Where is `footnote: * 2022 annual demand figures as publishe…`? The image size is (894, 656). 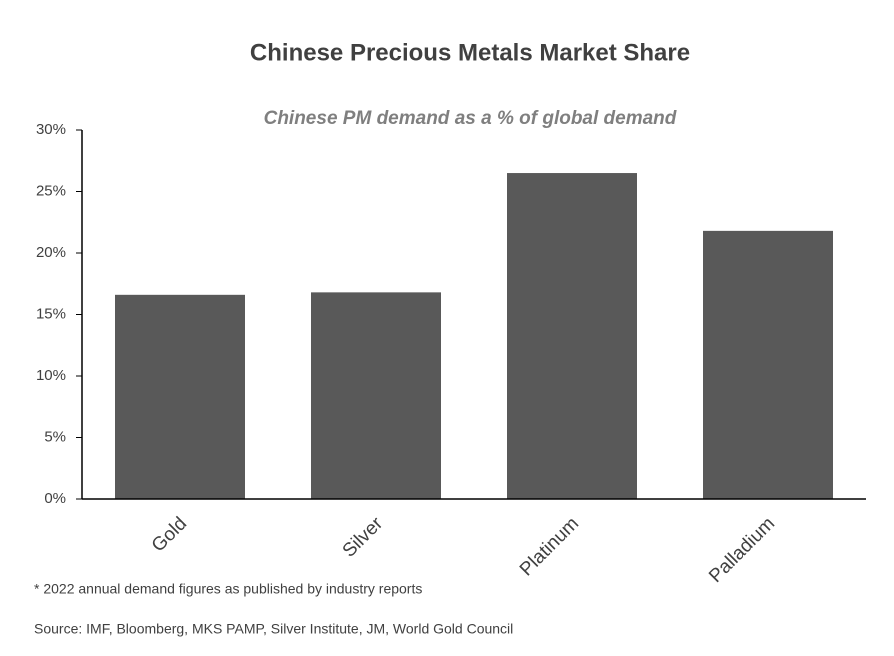
footnote: * 2022 annual demand figures as publishe… is located at coordinates (228, 589).